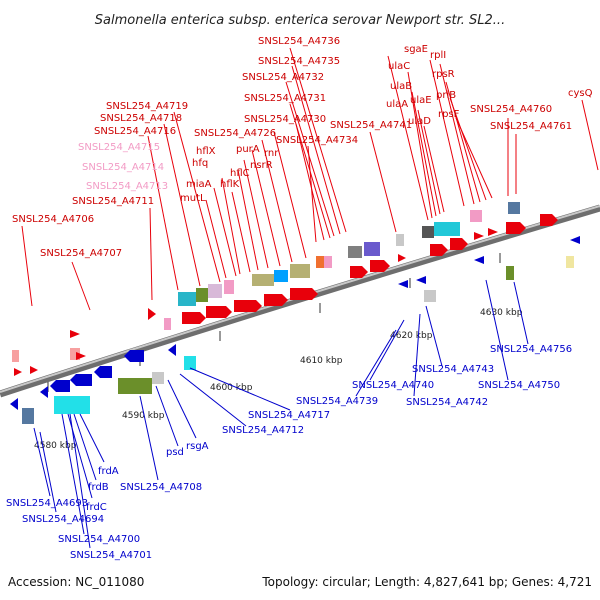  Describe the element at coordinates (580, 93) in the screenshot. I see `gene-label: cysQ` at that location.